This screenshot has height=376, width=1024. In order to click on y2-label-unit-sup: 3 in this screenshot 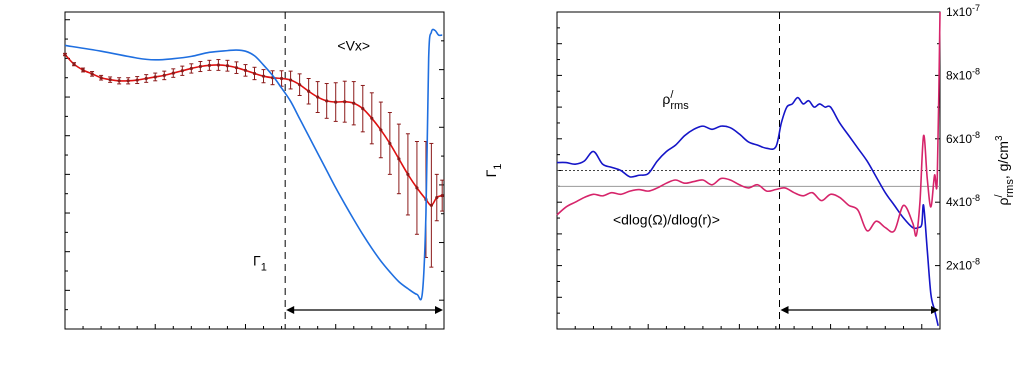, I will do `click(999, 138)`.